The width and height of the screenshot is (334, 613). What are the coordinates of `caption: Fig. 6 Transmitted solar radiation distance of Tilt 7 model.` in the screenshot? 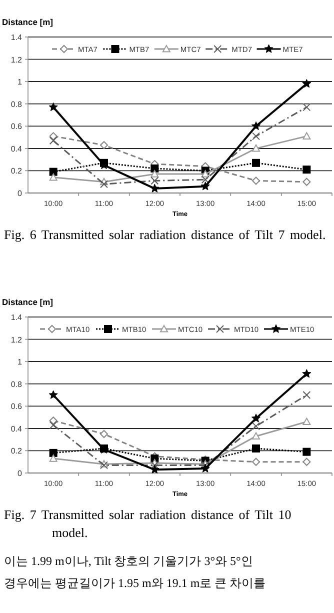 It's located at (165, 235).